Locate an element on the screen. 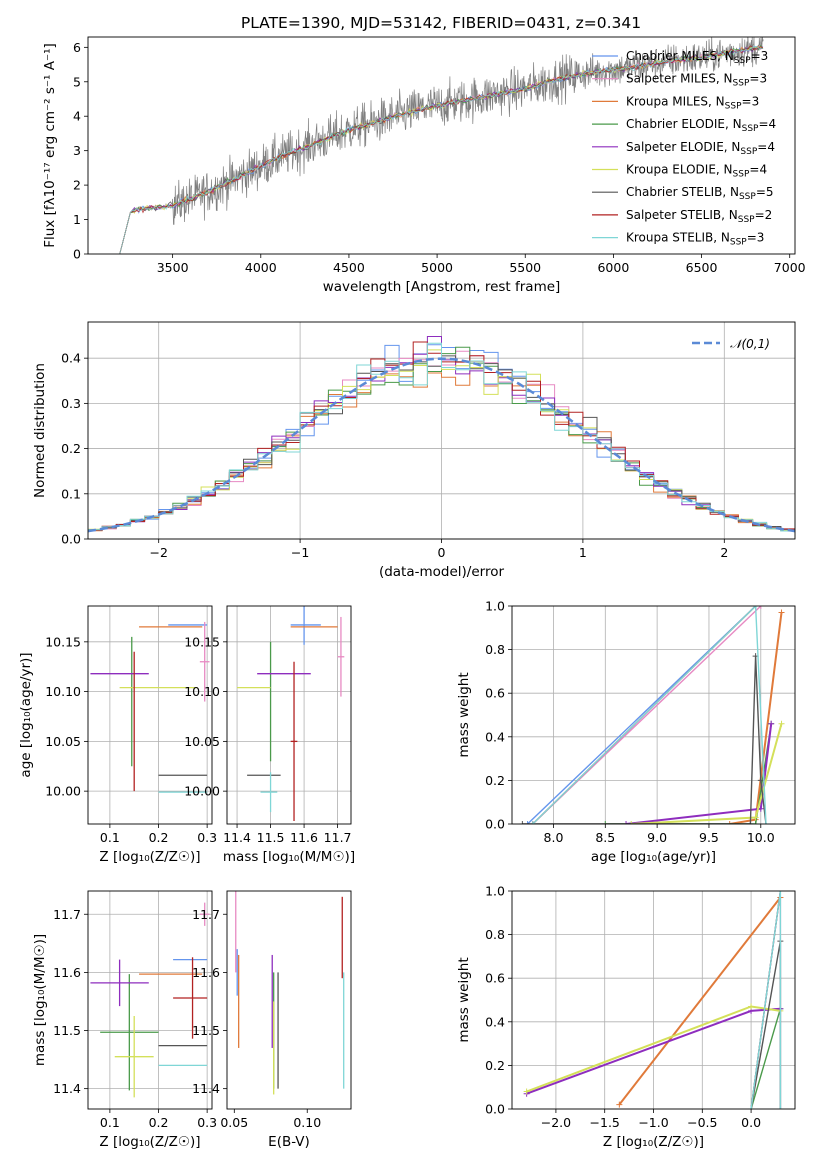 The image size is (819, 1170). x-axis-label: age [log₁₀(age/yr)] is located at coordinates (653, 857).